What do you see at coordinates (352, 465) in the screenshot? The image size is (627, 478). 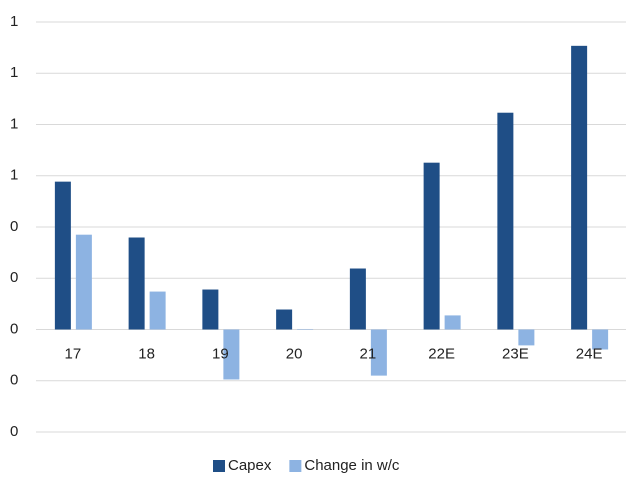 I see `legend-label: Change in w/c` at bounding box center [352, 465].